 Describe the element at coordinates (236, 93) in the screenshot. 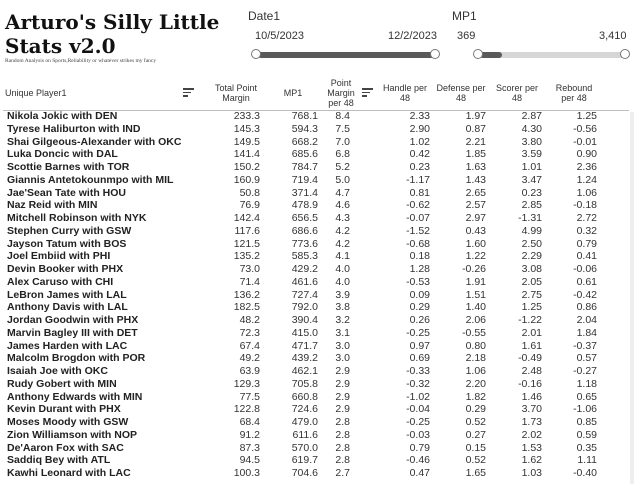

I see `column-header-total-point-margin: Total Point Margin` at that location.